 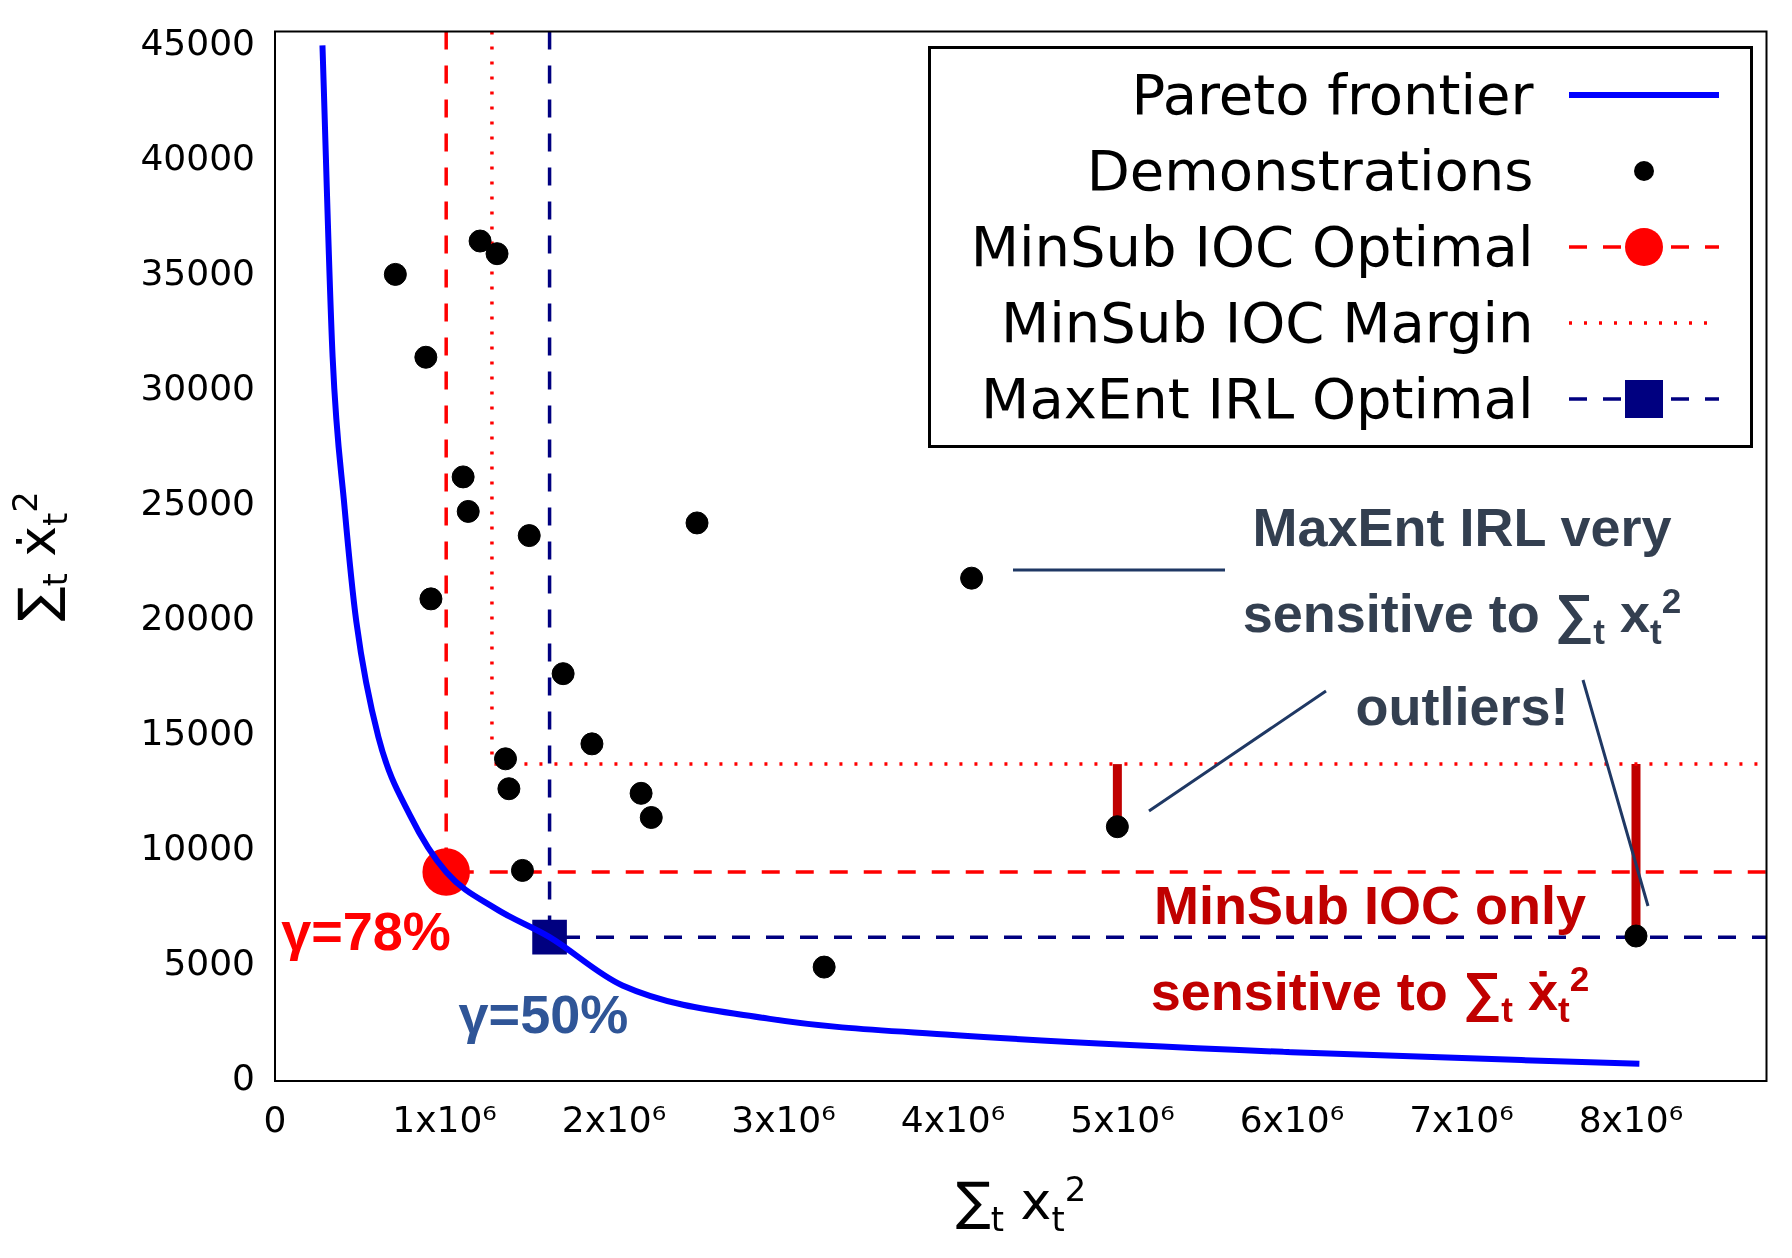 What do you see at coordinates (1631, 1119) in the screenshot?
I see `x-tick-label: 8x10⁶` at bounding box center [1631, 1119].